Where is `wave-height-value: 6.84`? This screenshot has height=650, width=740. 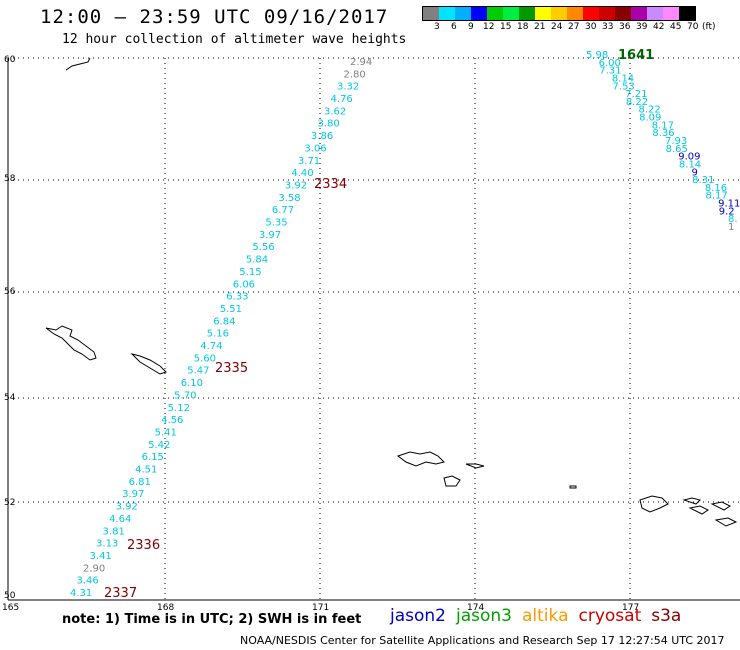
wave-height-value: 6.84 is located at coordinates (224, 321).